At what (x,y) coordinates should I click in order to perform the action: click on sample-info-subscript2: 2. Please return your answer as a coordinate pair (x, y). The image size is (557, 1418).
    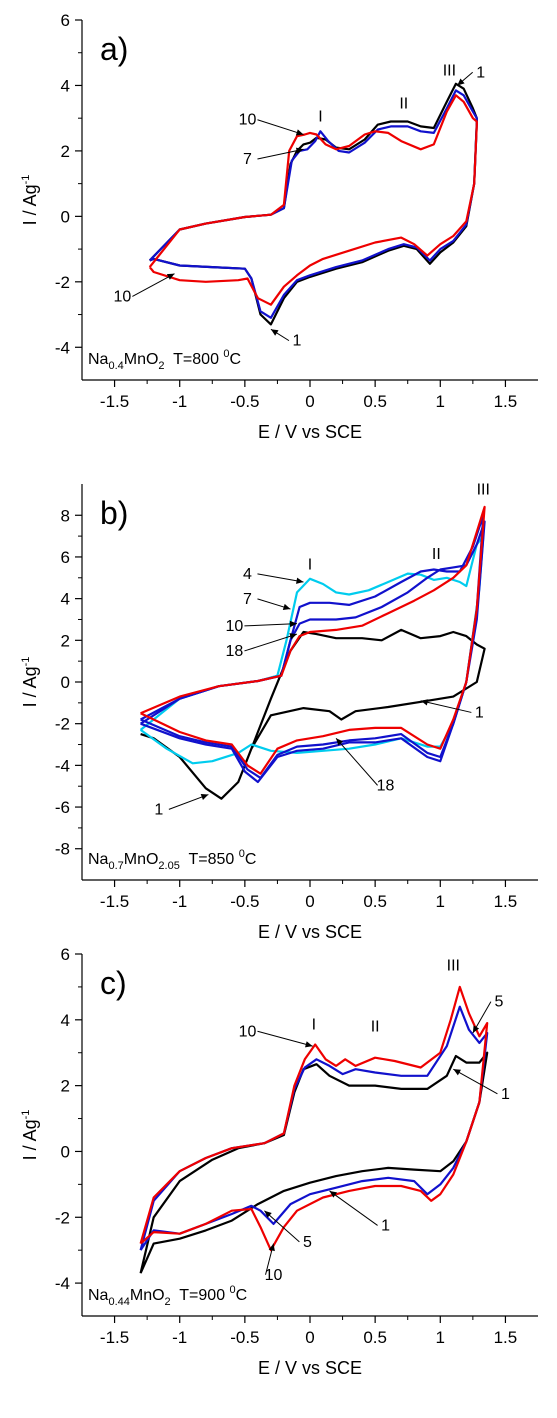
    Looking at the image, I should click on (168, 1302).